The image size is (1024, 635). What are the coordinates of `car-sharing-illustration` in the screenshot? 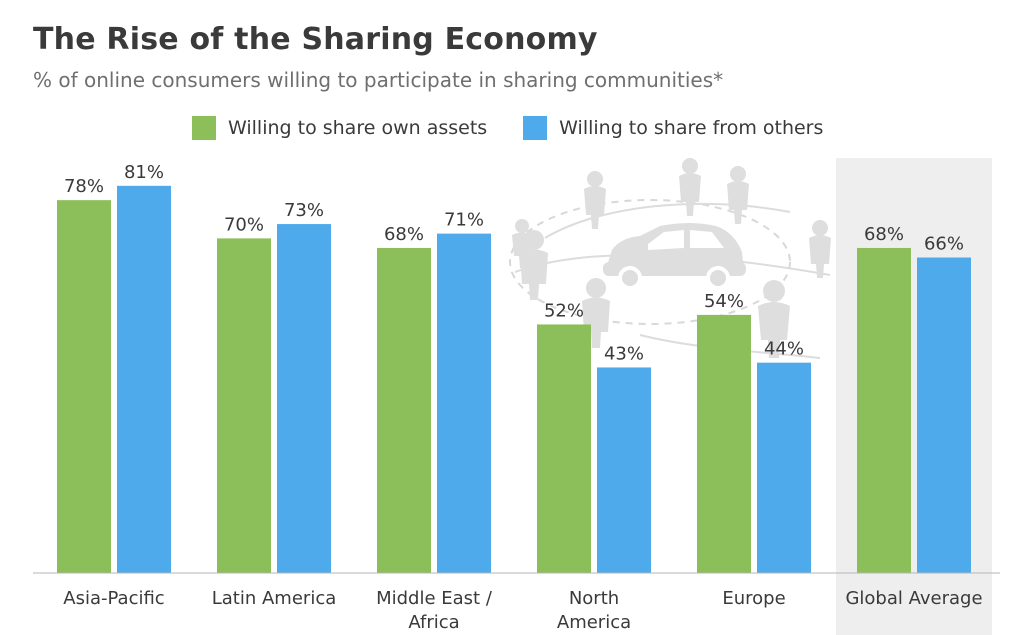 It's located at (670, 258).